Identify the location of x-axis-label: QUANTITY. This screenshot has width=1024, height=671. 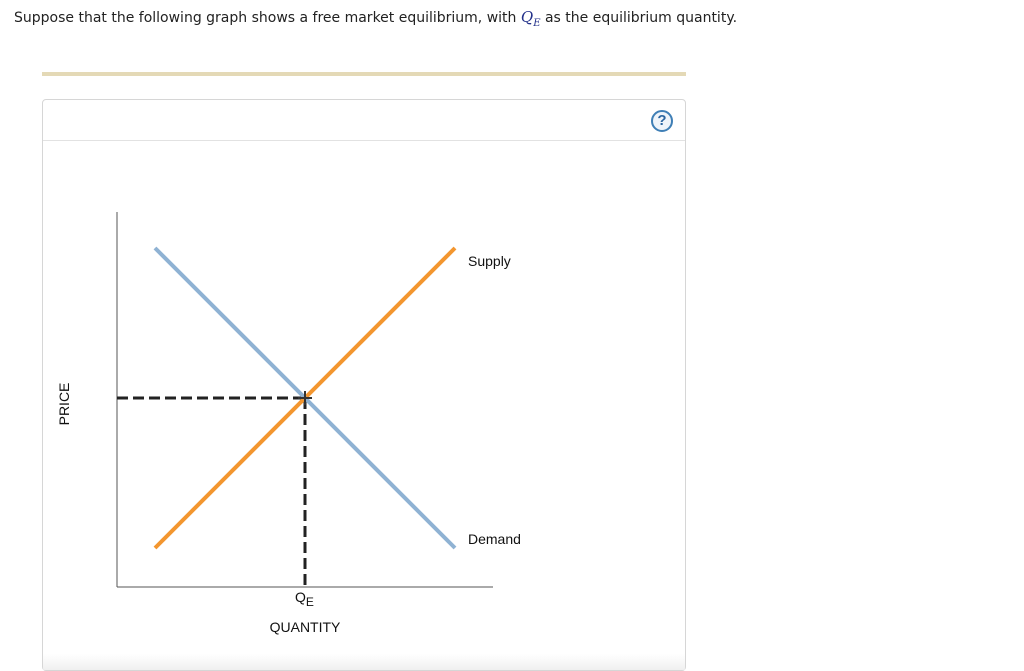
(305, 627).